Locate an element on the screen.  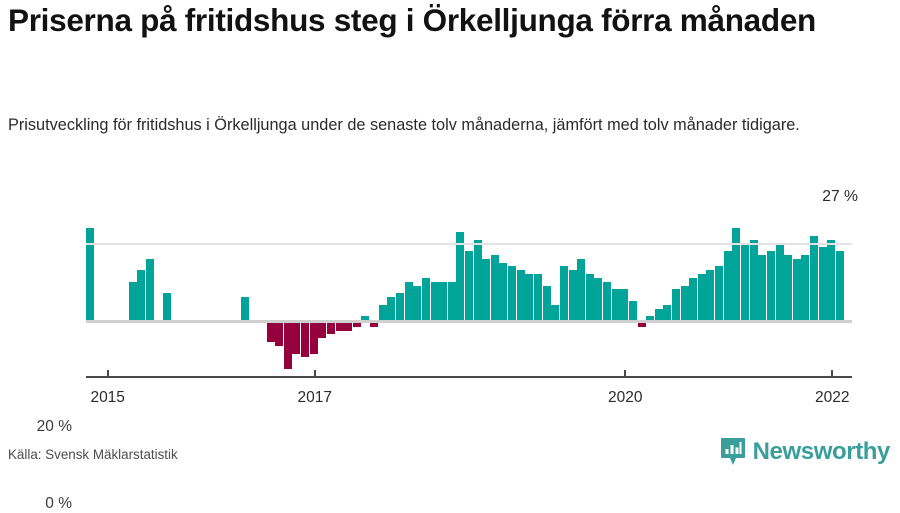
x-axis-line is located at coordinates (469, 377).